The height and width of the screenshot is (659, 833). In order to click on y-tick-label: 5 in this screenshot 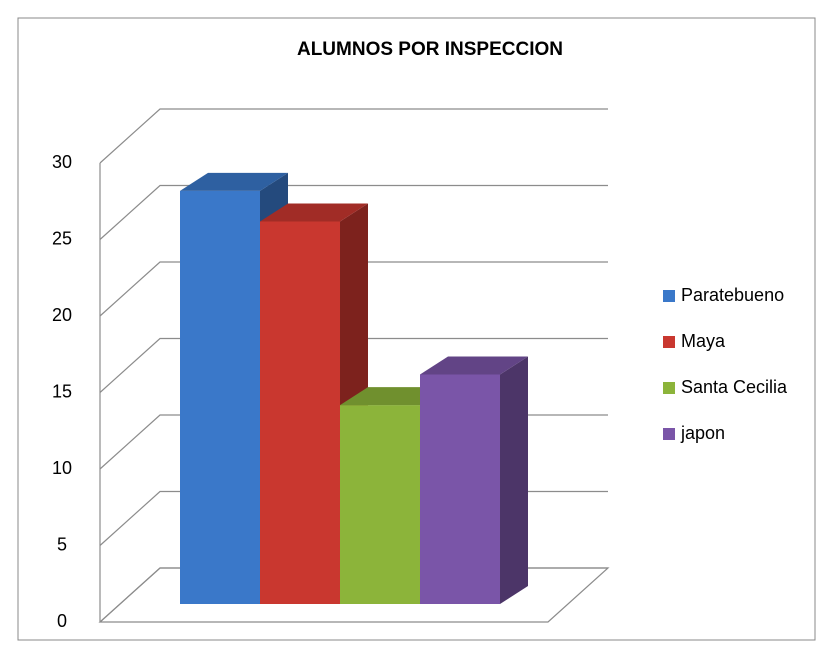, I will do `click(62, 544)`.